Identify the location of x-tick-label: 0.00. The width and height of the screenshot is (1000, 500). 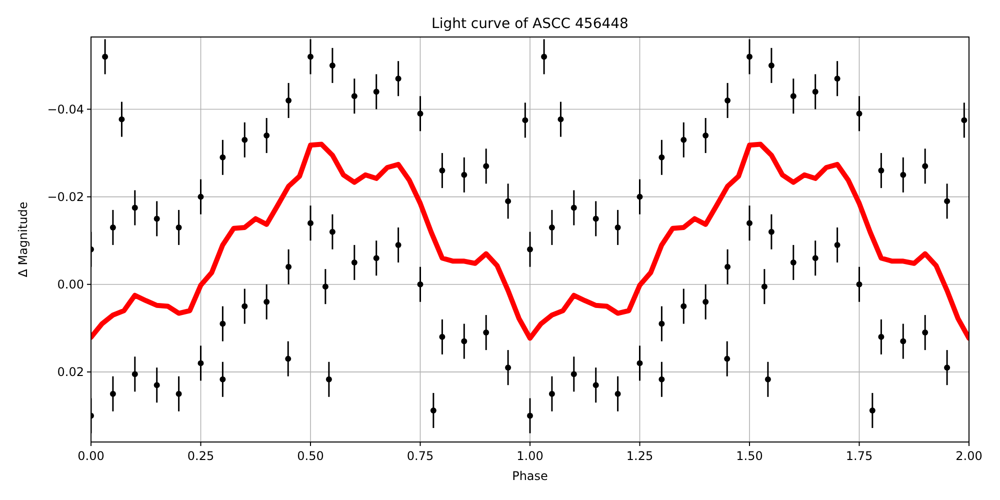
(91, 456).